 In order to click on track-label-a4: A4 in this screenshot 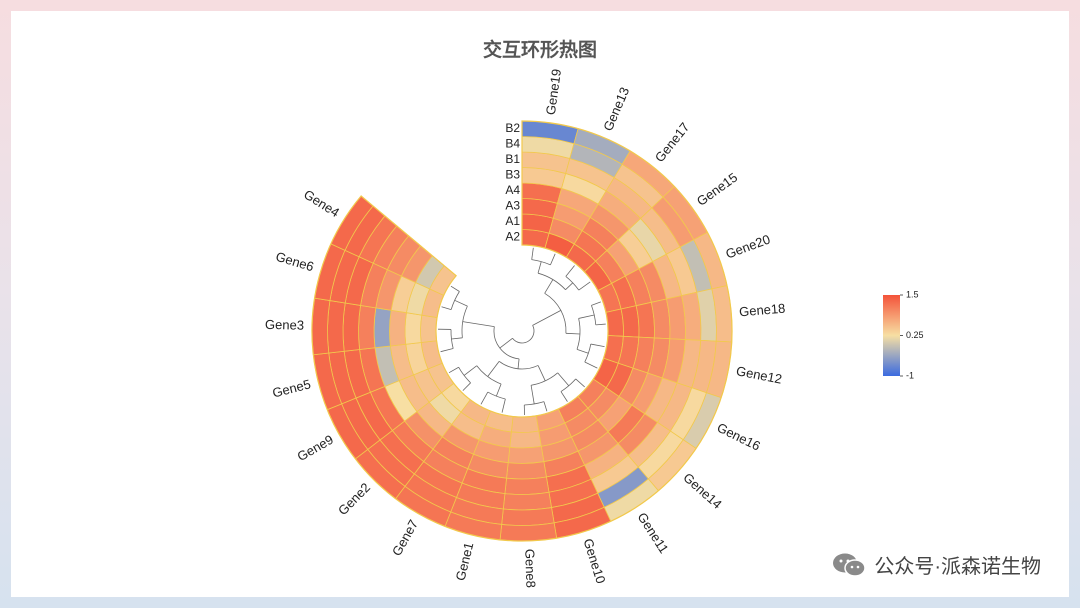, I will do `click(512, 190)`.